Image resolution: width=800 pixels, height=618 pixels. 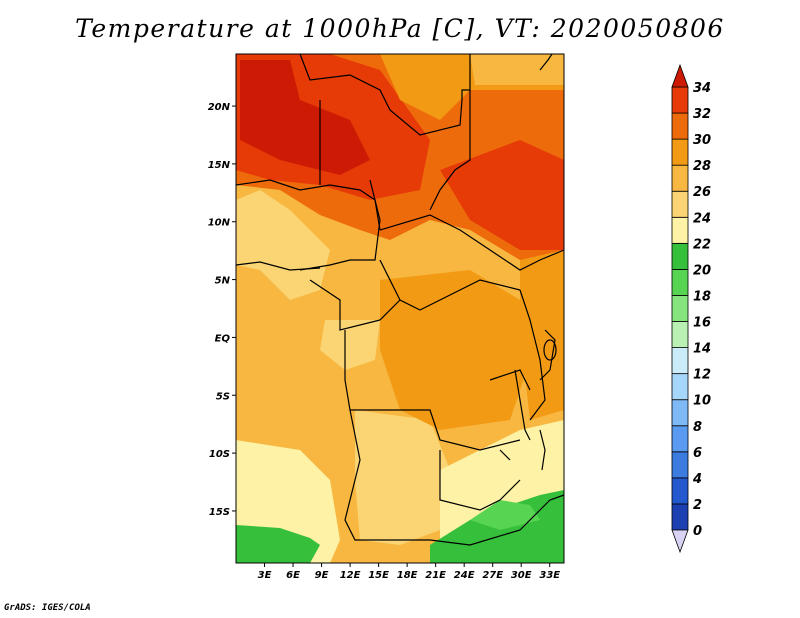 What do you see at coordinates (322, 575) in the screenshot?
I see `lon-tick-label: 9E` at bounding box center [322, 575].